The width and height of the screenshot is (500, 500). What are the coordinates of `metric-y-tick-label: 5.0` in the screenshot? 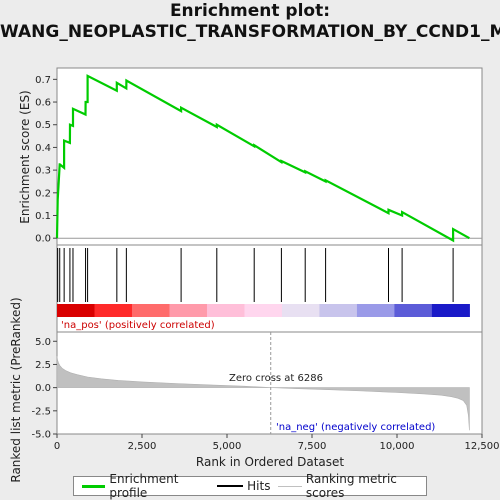 It's located at (43, 342).